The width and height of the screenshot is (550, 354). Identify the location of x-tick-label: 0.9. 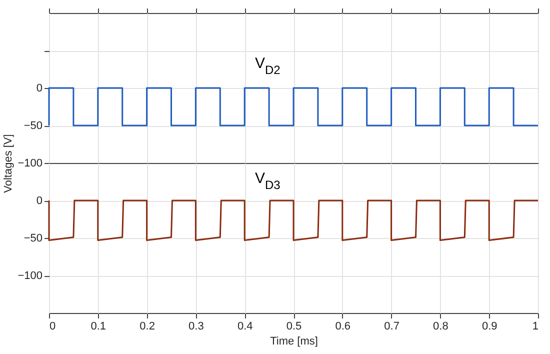
(490, 326).